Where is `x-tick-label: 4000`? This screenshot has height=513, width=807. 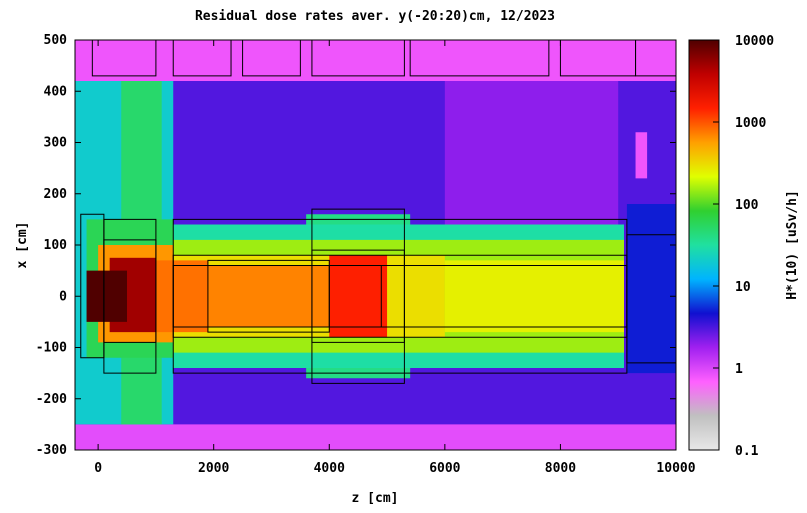
x-tick-label: 4000 is located at coordinates (329, 468).